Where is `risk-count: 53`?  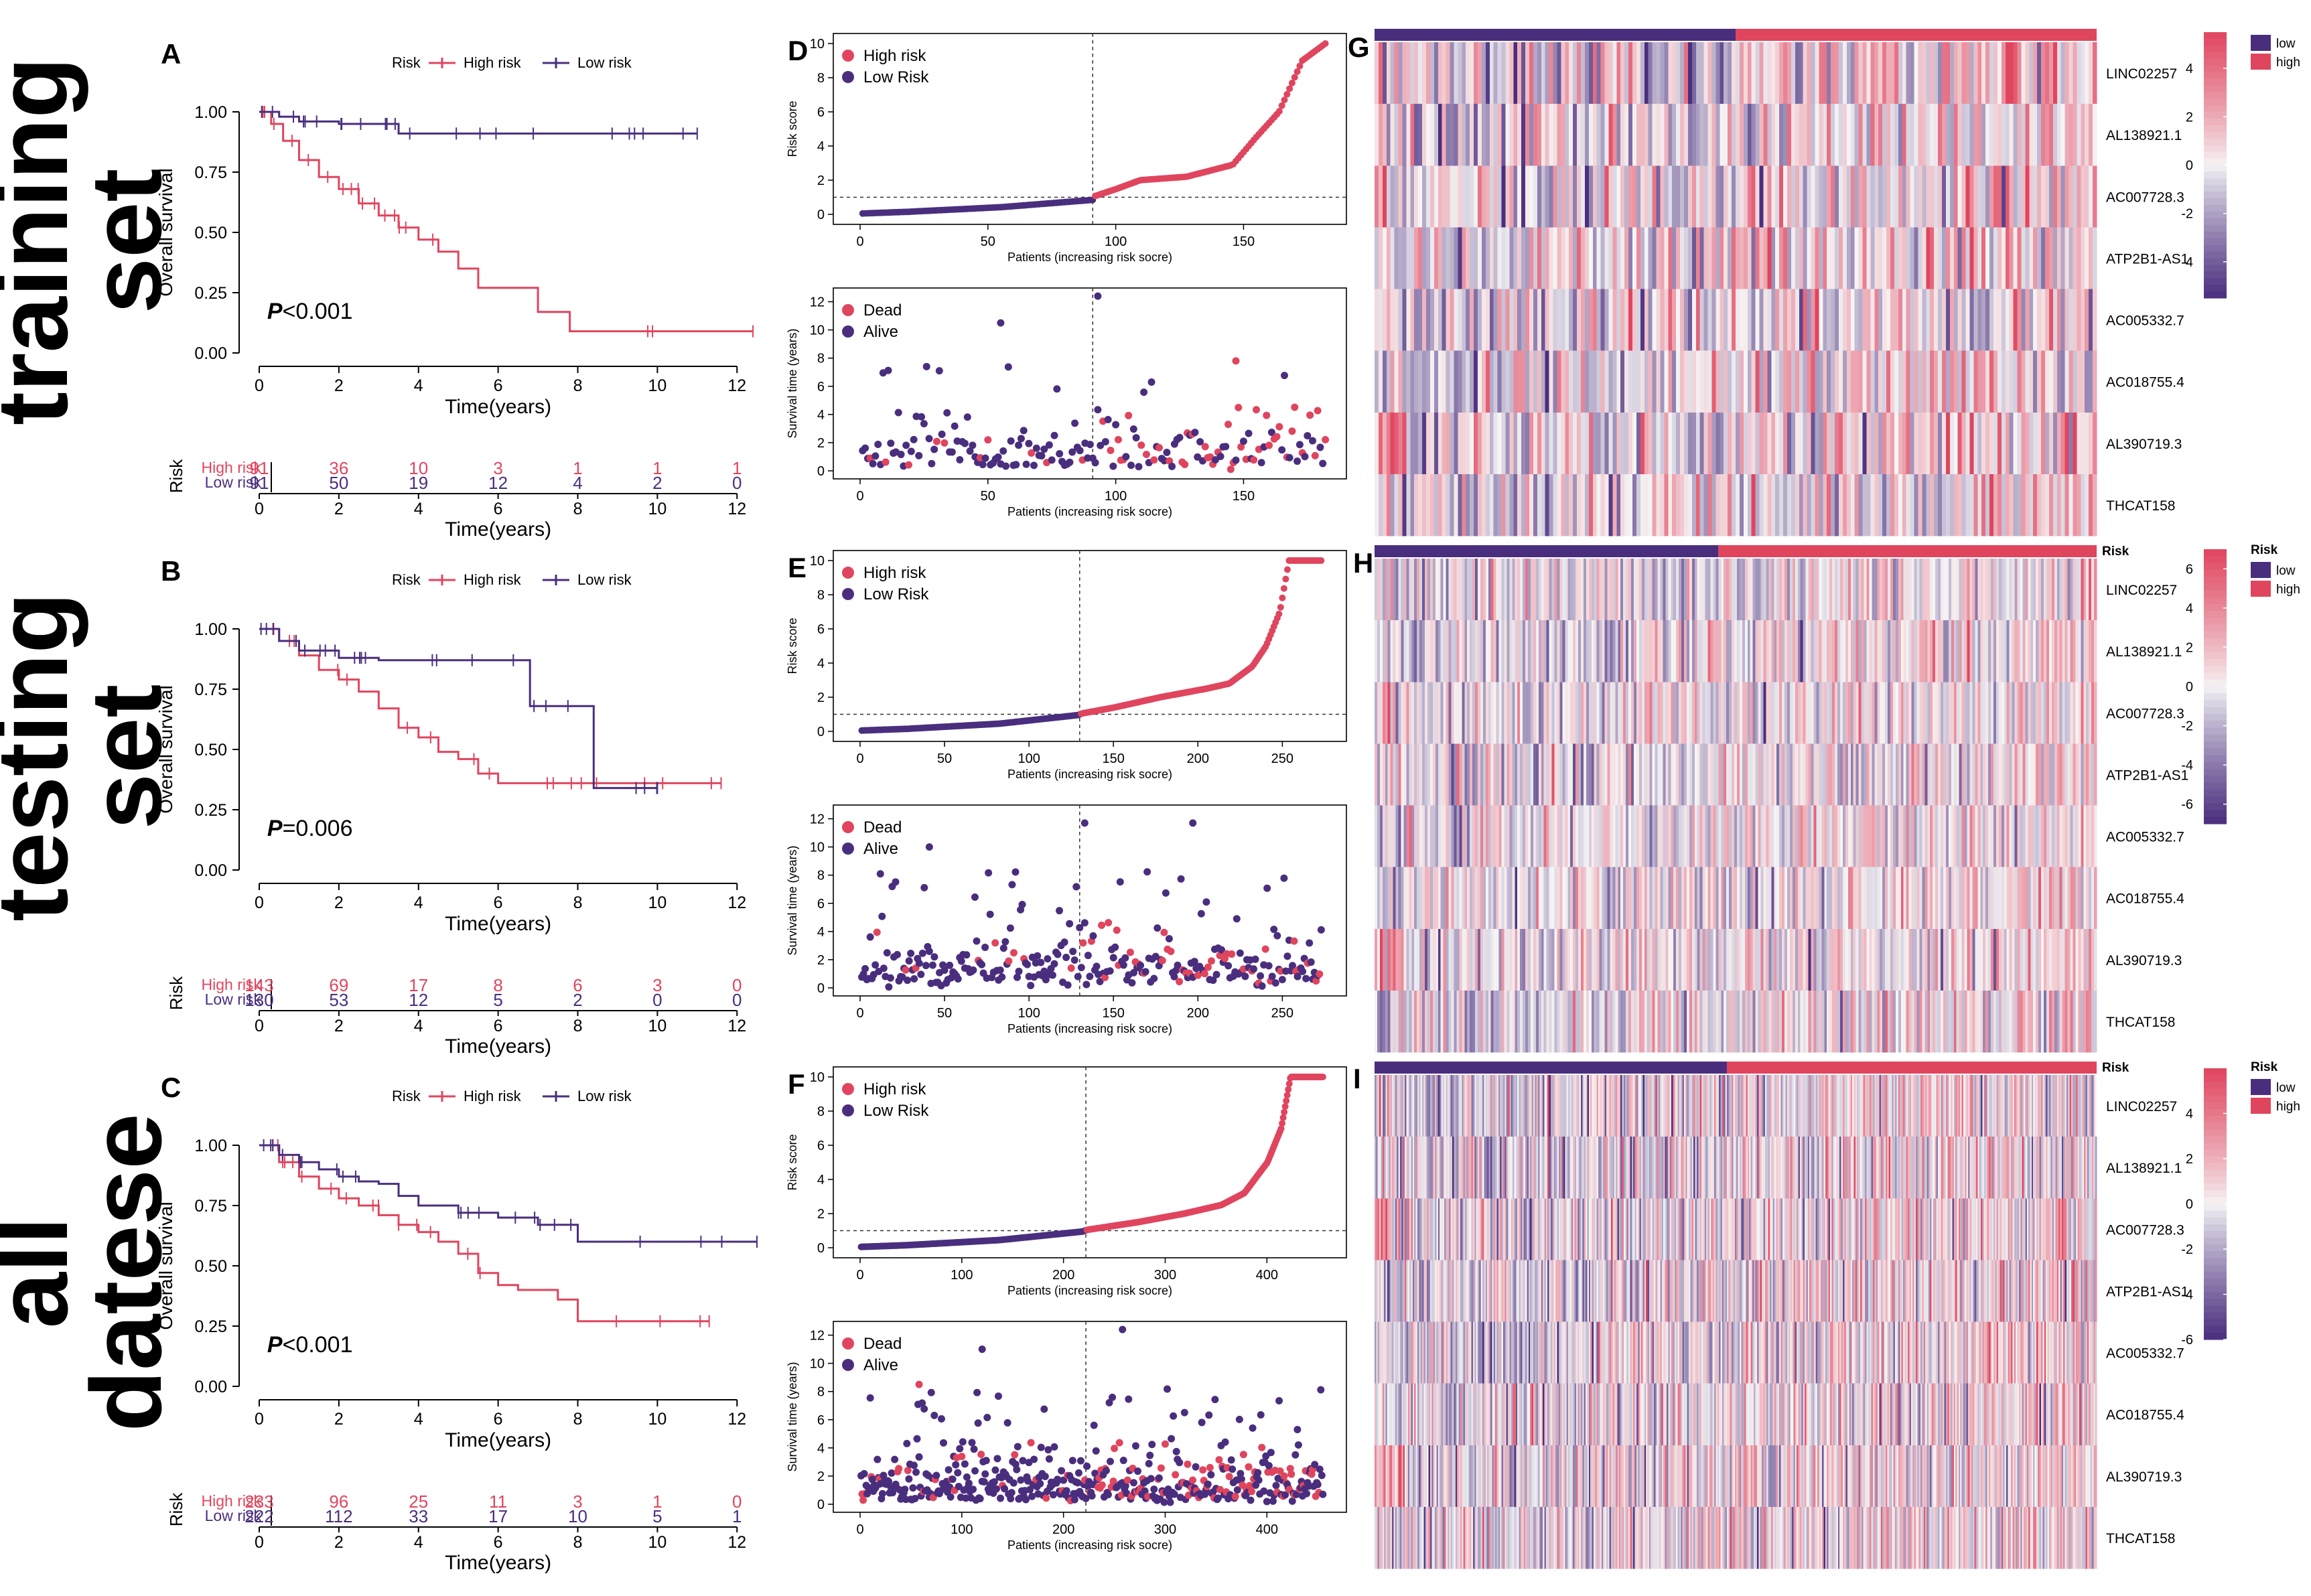 risk-count: 53 is located at coordinates (338, 1000).